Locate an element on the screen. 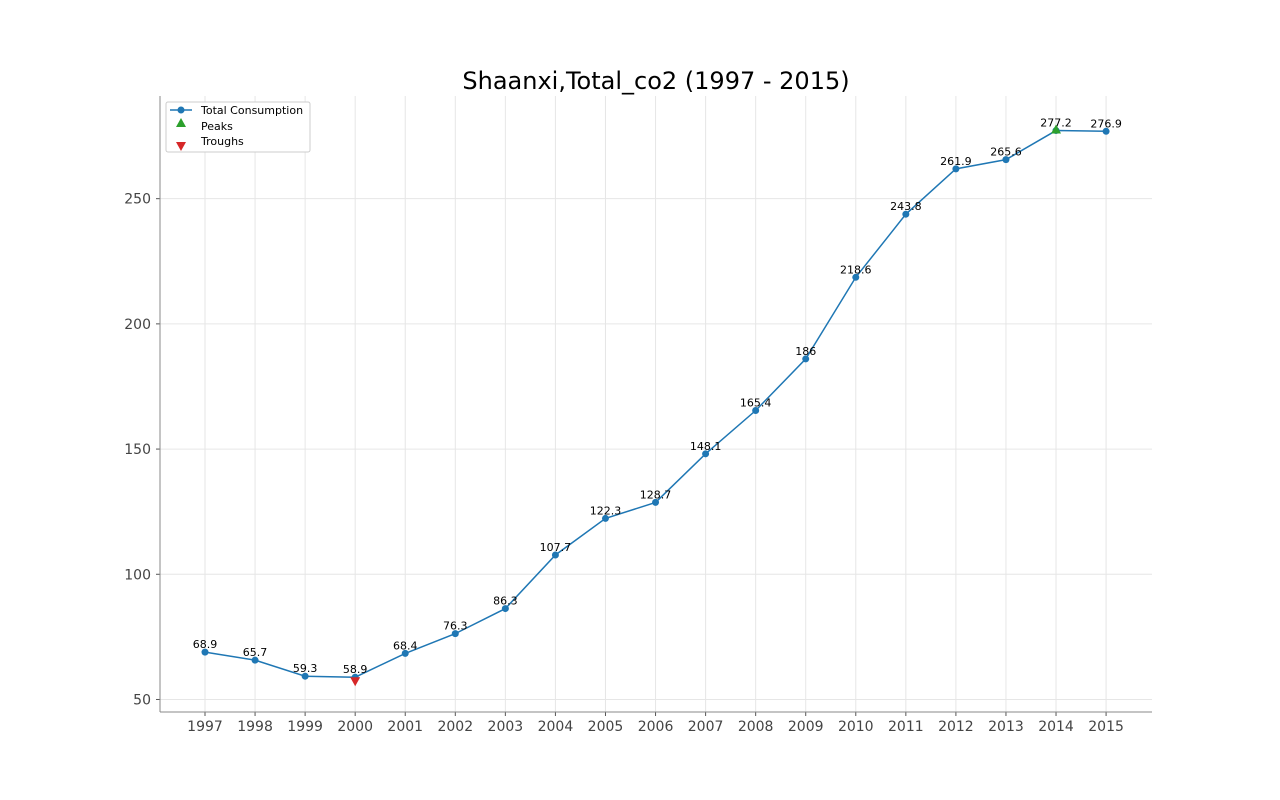 This screenshot has width=1280, height=800. legend-trough-swatch is located at coordinates (181, 146).